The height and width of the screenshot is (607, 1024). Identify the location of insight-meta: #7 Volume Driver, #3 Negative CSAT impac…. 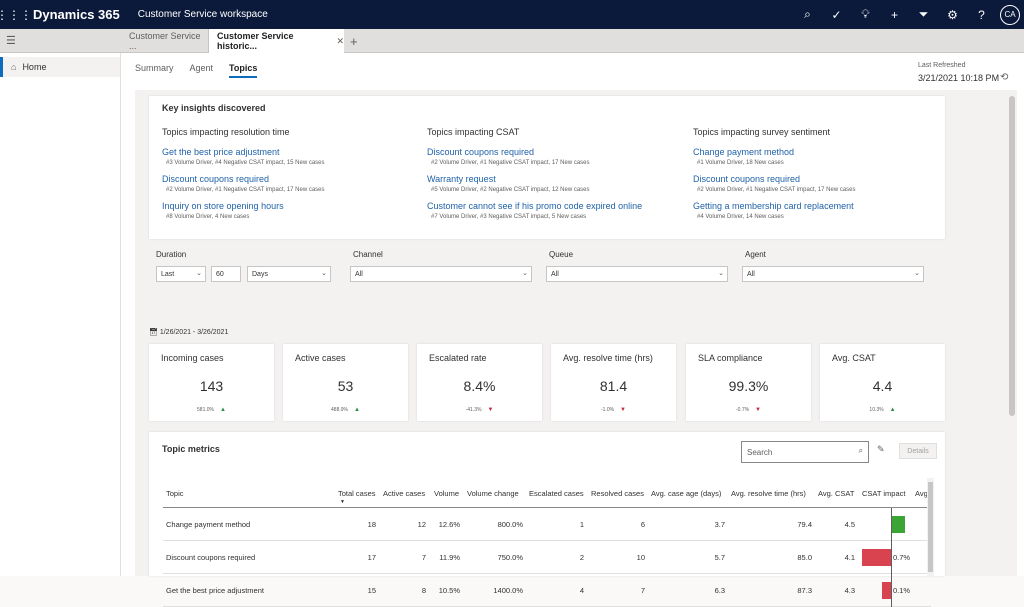
(509, 217).